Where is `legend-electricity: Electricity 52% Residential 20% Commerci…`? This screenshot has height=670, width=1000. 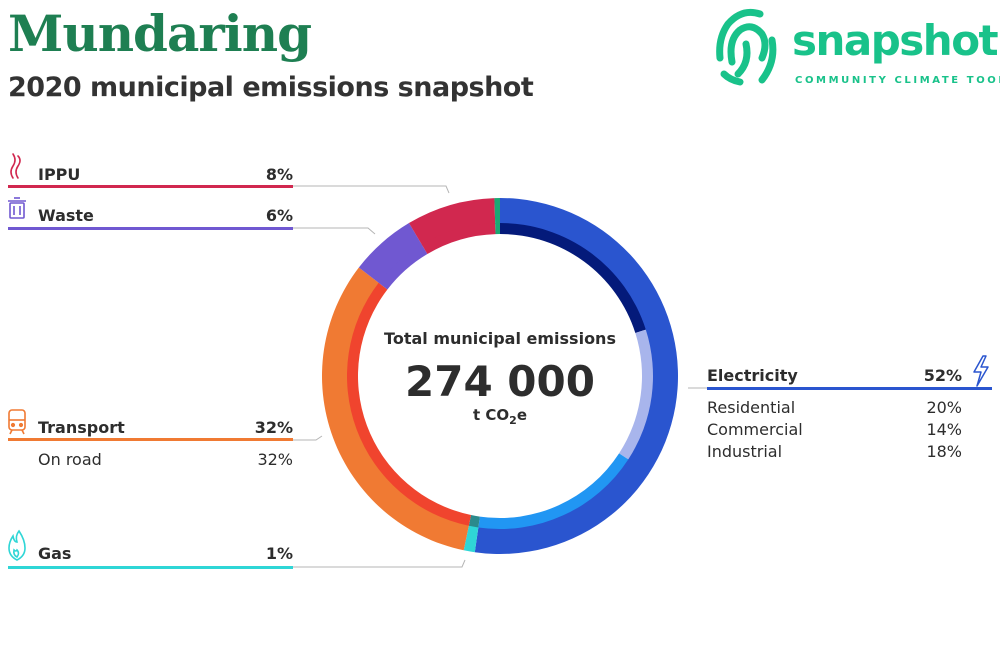 legend-electricity: Electricity 52% Residential 20% Commerci… is located at coordinates (849, 408).